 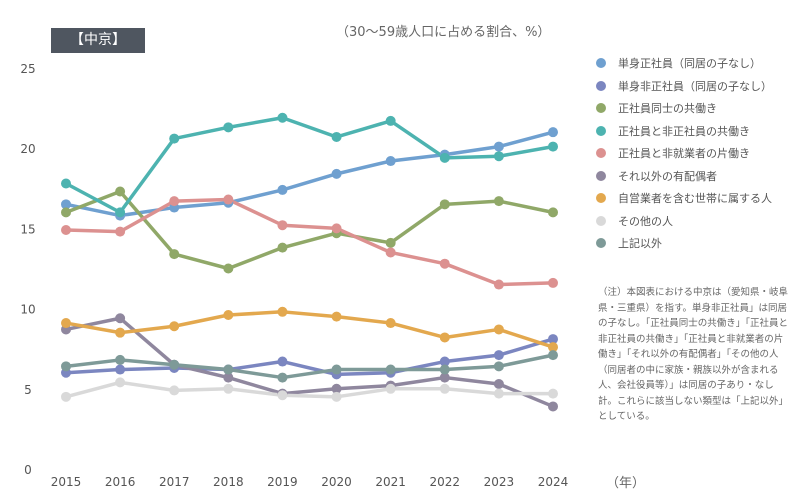 What do you see at coordinates (27, 310) in the screenshot?
I see `y-tick-label: 10` at bounding box center [27, 310].